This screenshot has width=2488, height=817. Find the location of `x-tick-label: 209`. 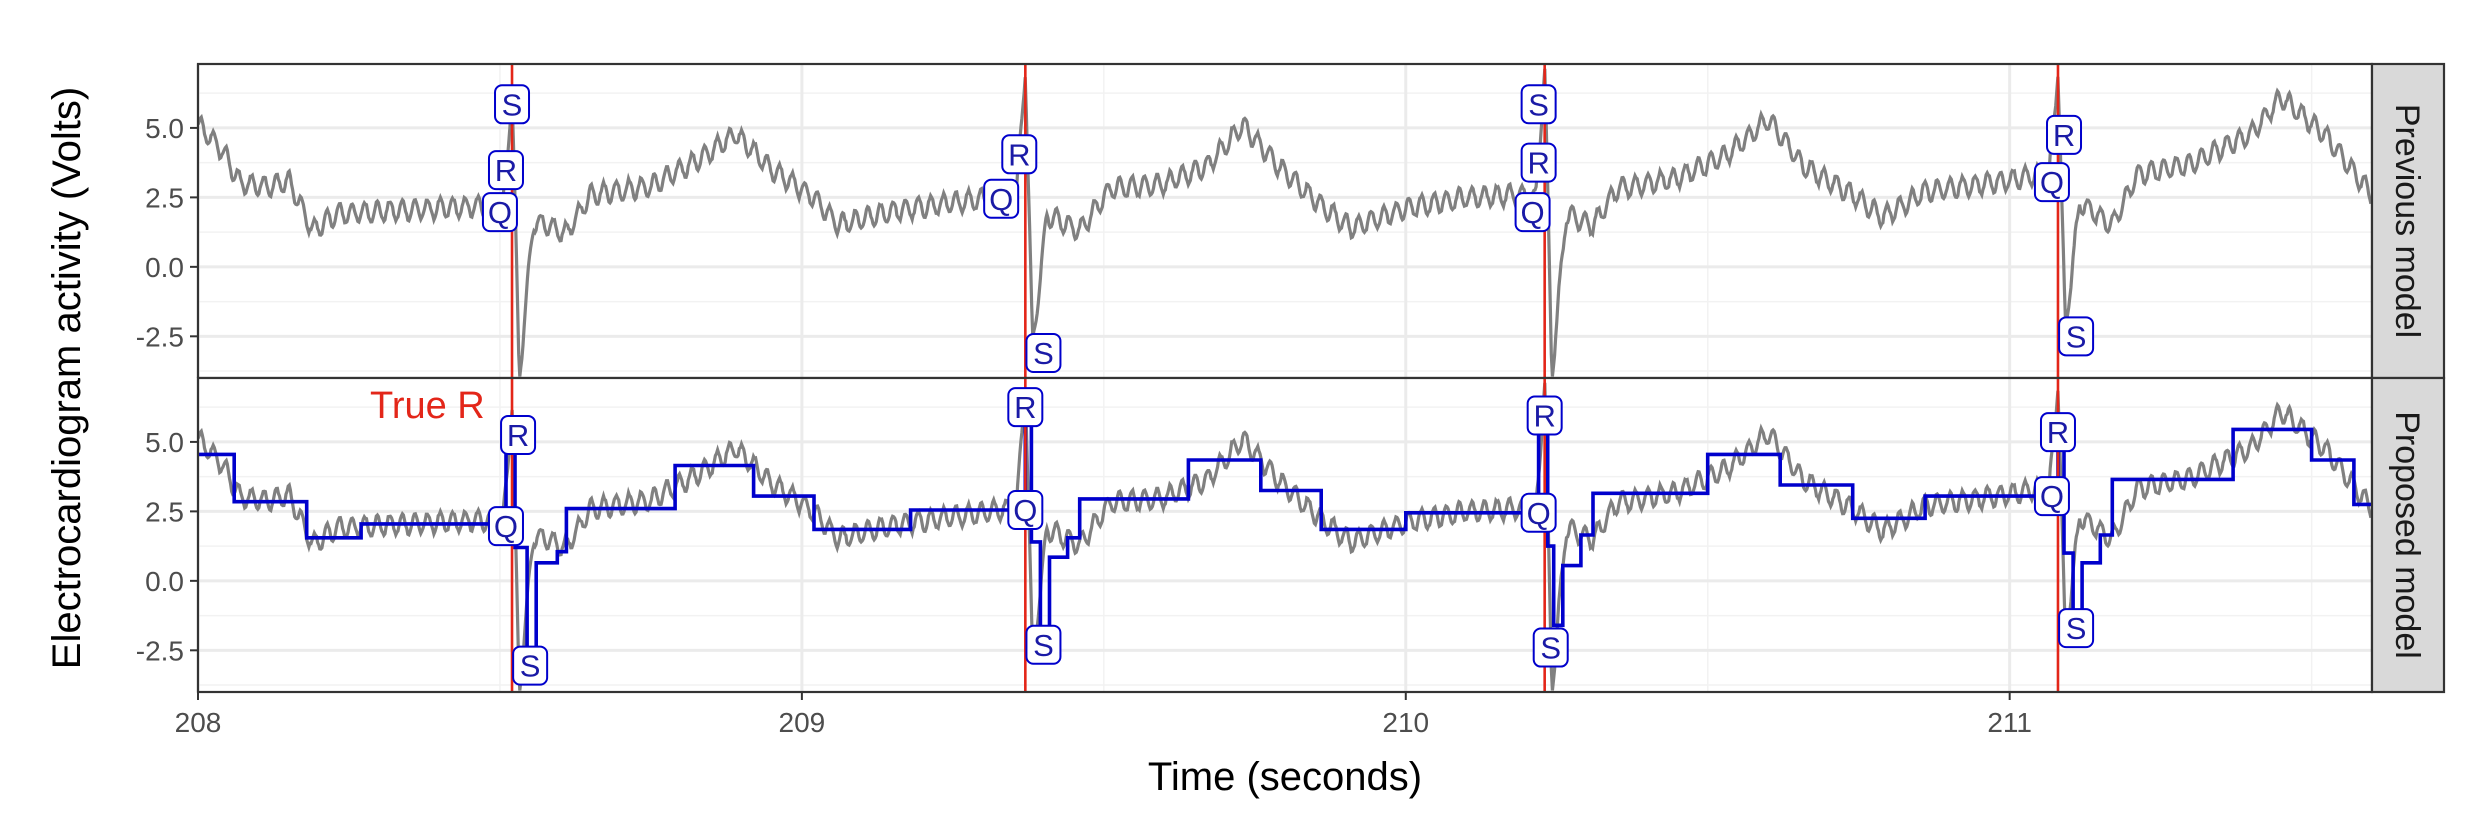

x-tick-label: 209 is located at coordinates (802, 722).